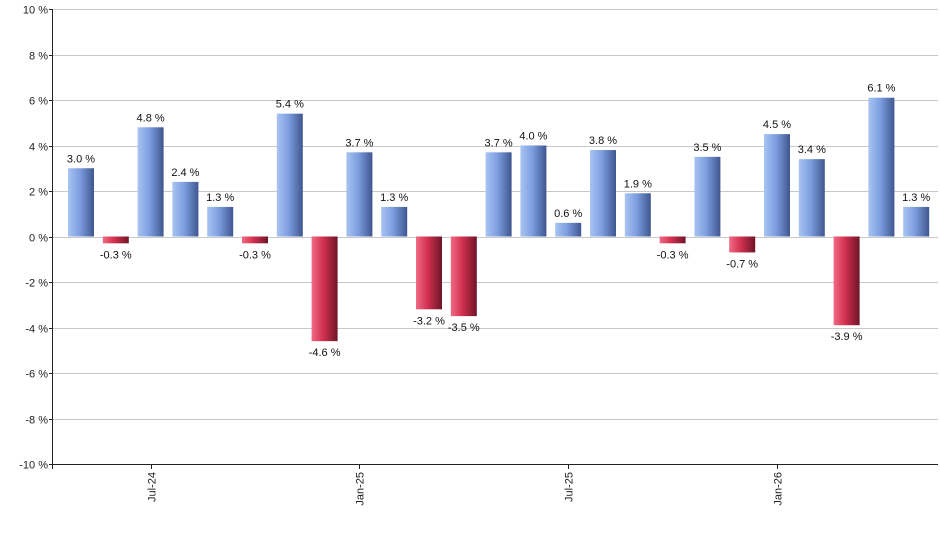 The width and height of the screenshot is (940, 550). Describe the element at coordinates (290, 105) in the screenshot. I see `bar-value-label: 5.4 %` at that location.